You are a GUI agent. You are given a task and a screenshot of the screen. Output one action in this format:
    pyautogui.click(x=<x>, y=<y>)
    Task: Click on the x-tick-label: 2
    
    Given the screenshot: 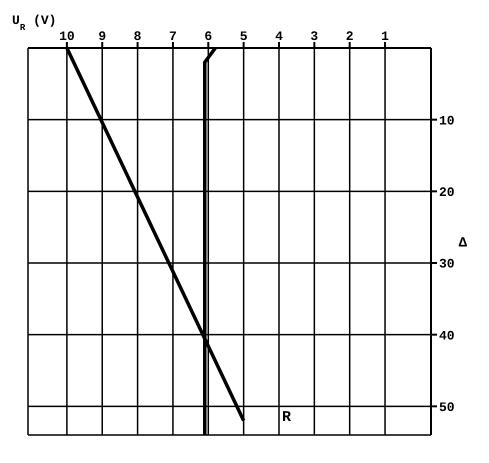 What is the action you would take?
    pyautogui.click(x=350, y=36)
    